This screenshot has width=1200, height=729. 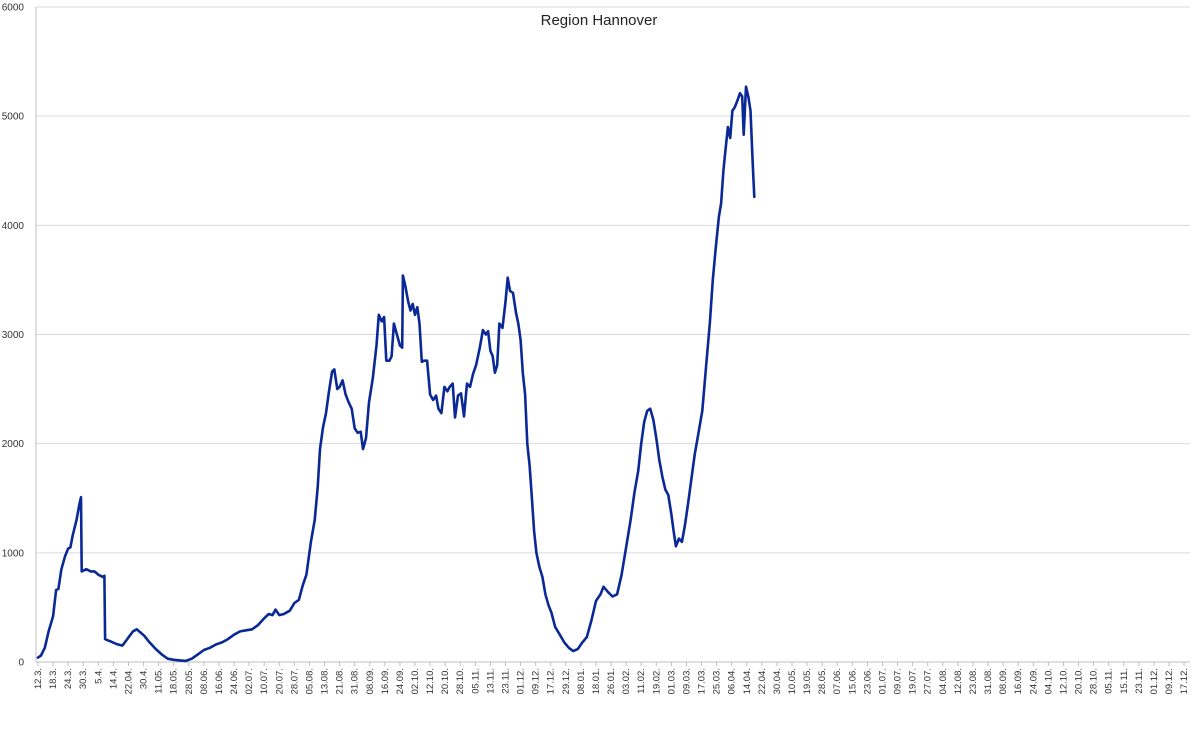 What do you see at coordinates (928, 681) in the screenshot?
I see `x-tick-label: 27.07.` at bounding box center [928, 681].